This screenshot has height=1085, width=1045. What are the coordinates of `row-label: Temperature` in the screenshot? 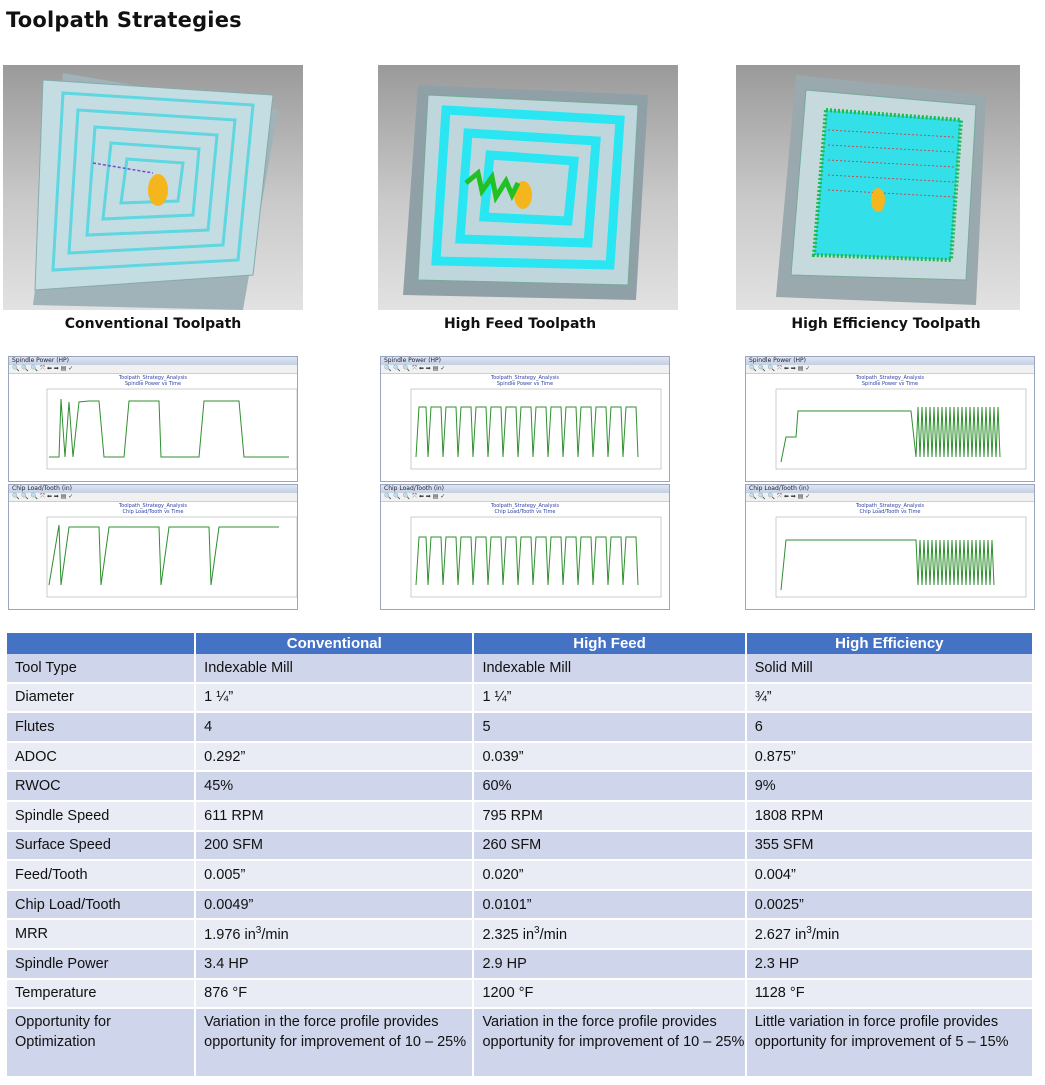 It's located at (102, 994).